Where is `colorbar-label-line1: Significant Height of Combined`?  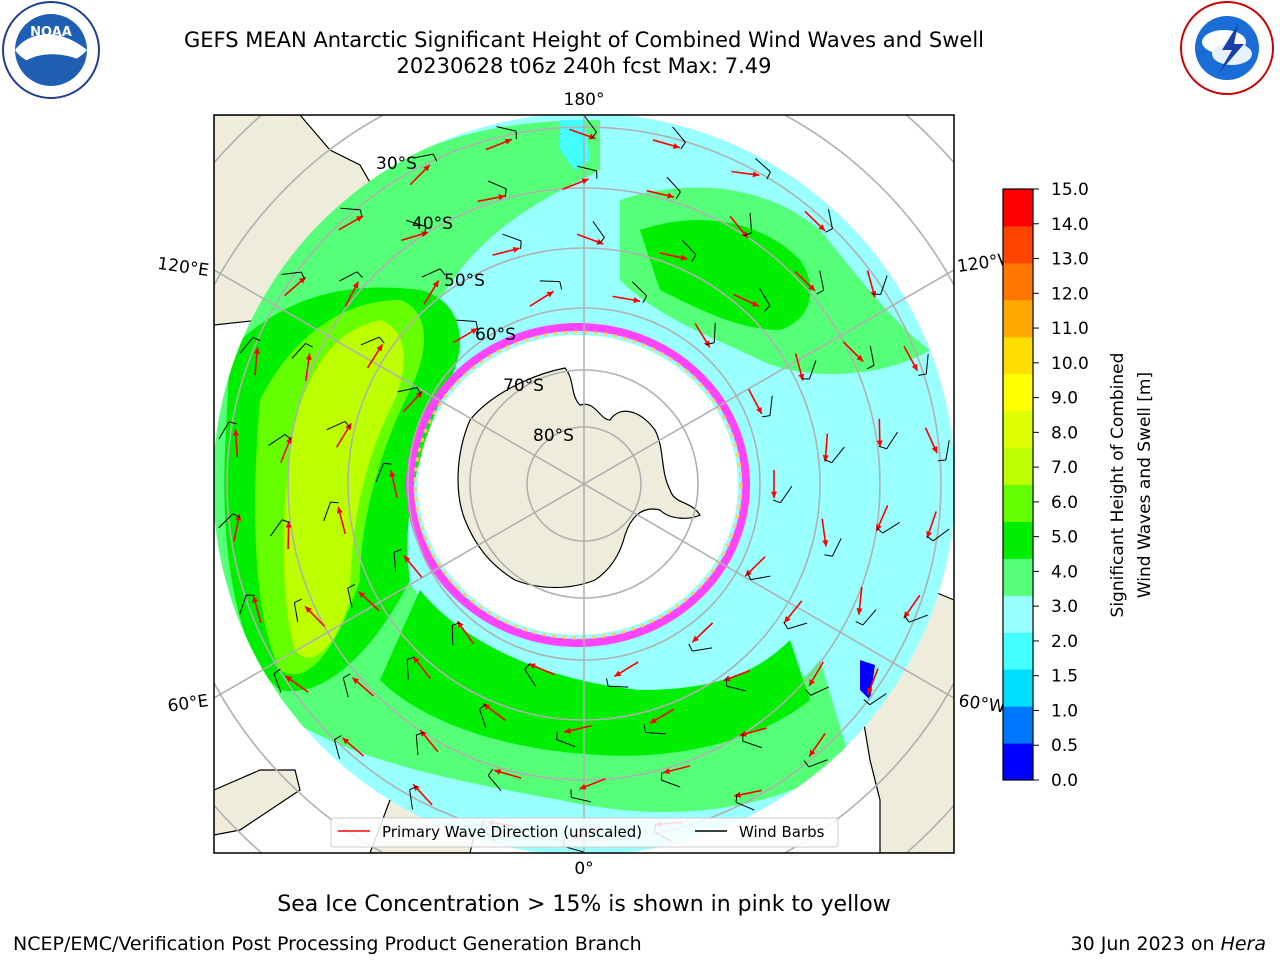
colorbar-label-line1: Significant Height of Combined is located at coordinates (1118, 485).